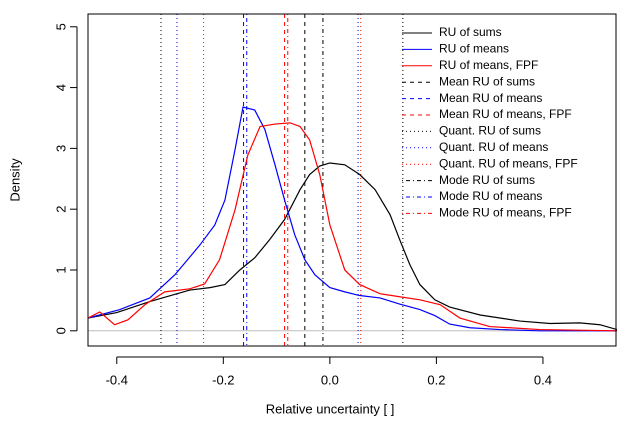  Describe the element at coordinates (493, 147) in the screenshot. I see `legend-label: Quant. RU of means` at that location.